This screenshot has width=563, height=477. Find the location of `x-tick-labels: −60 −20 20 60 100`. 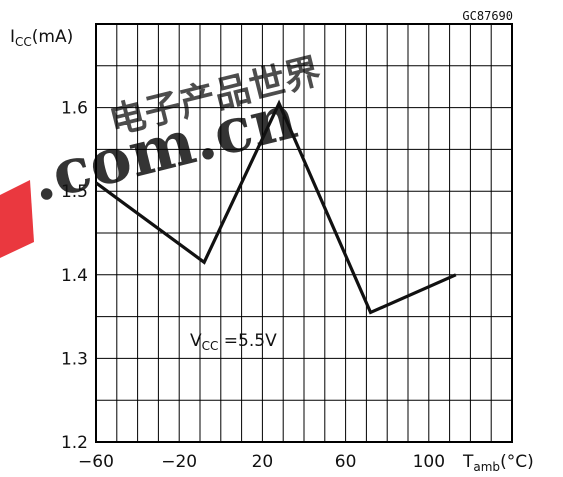

x-tick-labels: −60 −20 20 60 100 is located at coordinates (261, 462).